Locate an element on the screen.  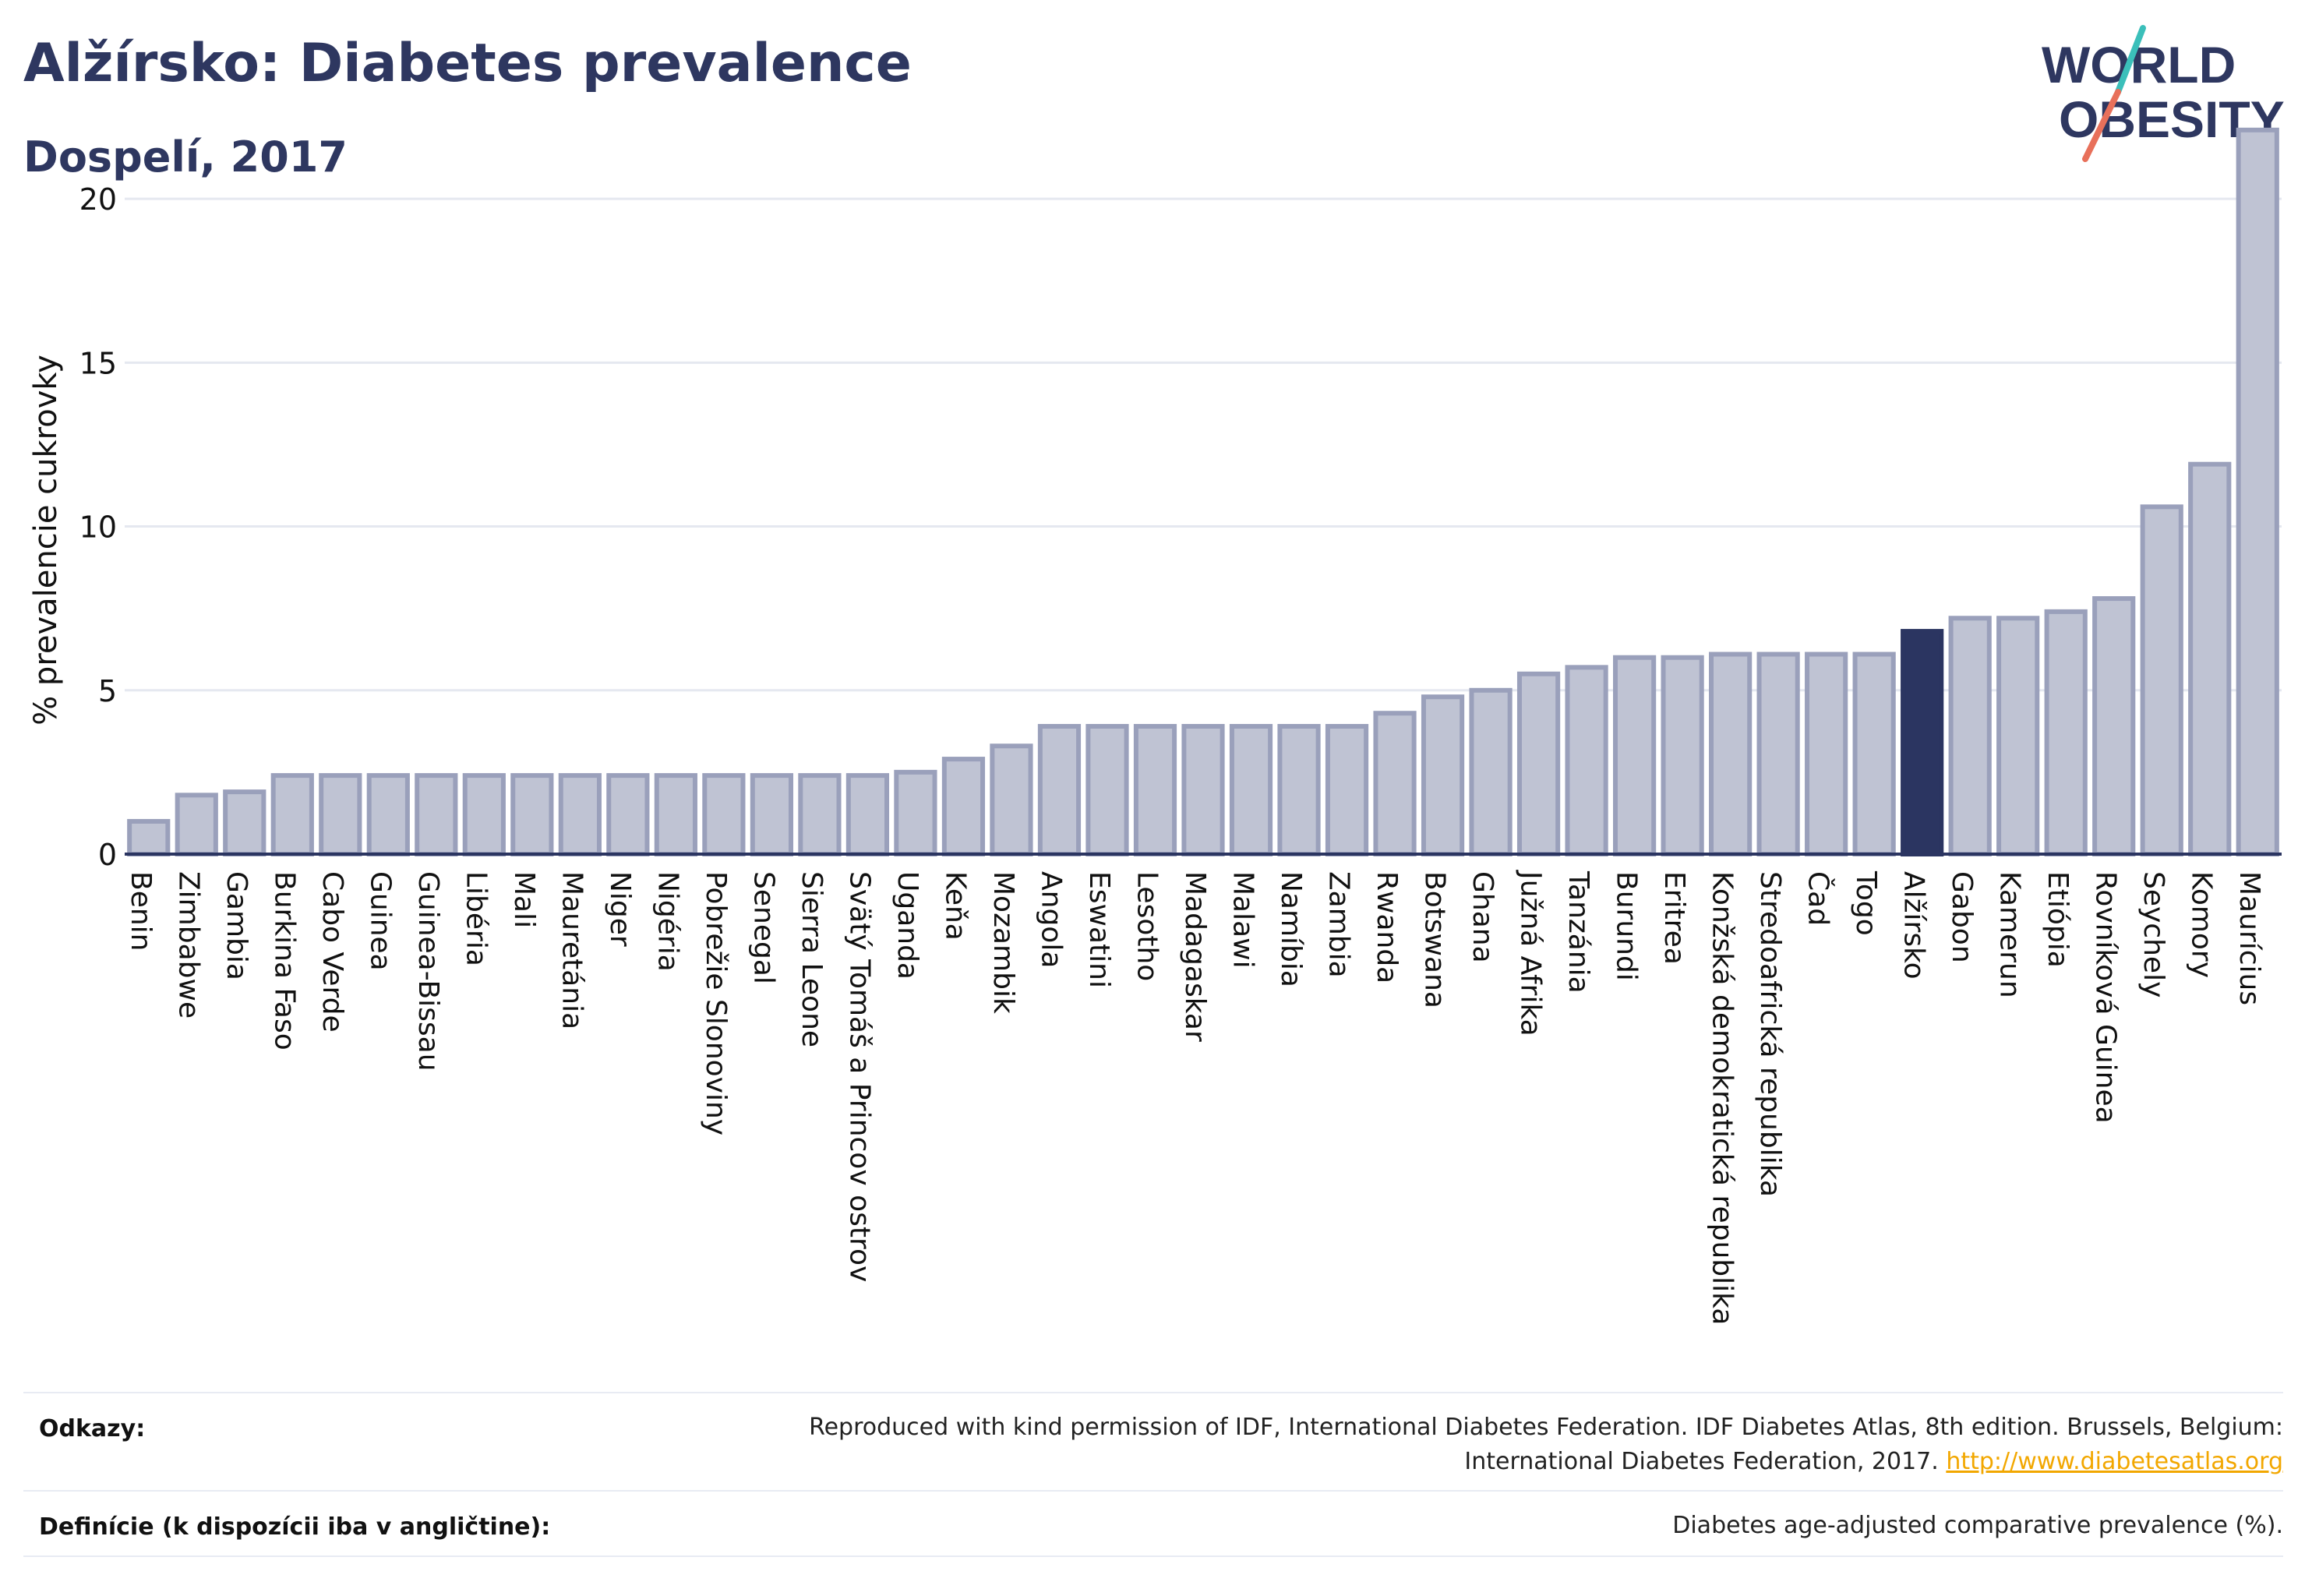
x-tick-label: Svätý Tomáš a Princov ostrov is located at coordinates (859, 1076).